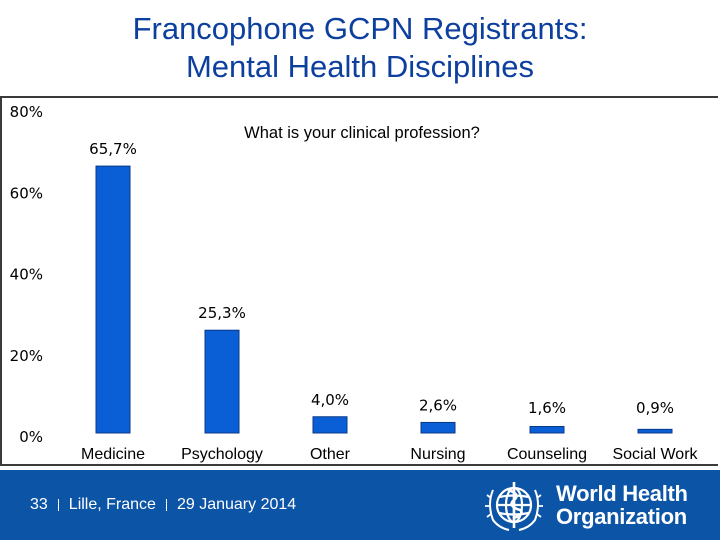 The image size is (720, 540). I want to click on y-tick-label: 60%, so click(26, 193).